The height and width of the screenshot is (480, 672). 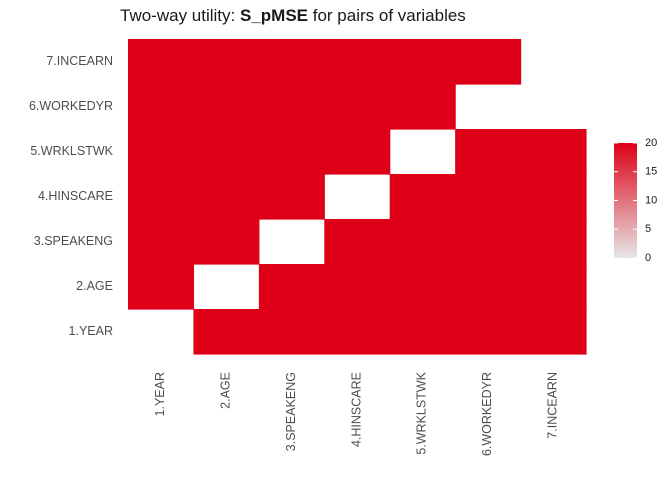 What do you see at coordinates (422, 412) in the screenshot?
I see `x-tick-label: 5.WRKLSTWK` at bounding box center [422, 412].